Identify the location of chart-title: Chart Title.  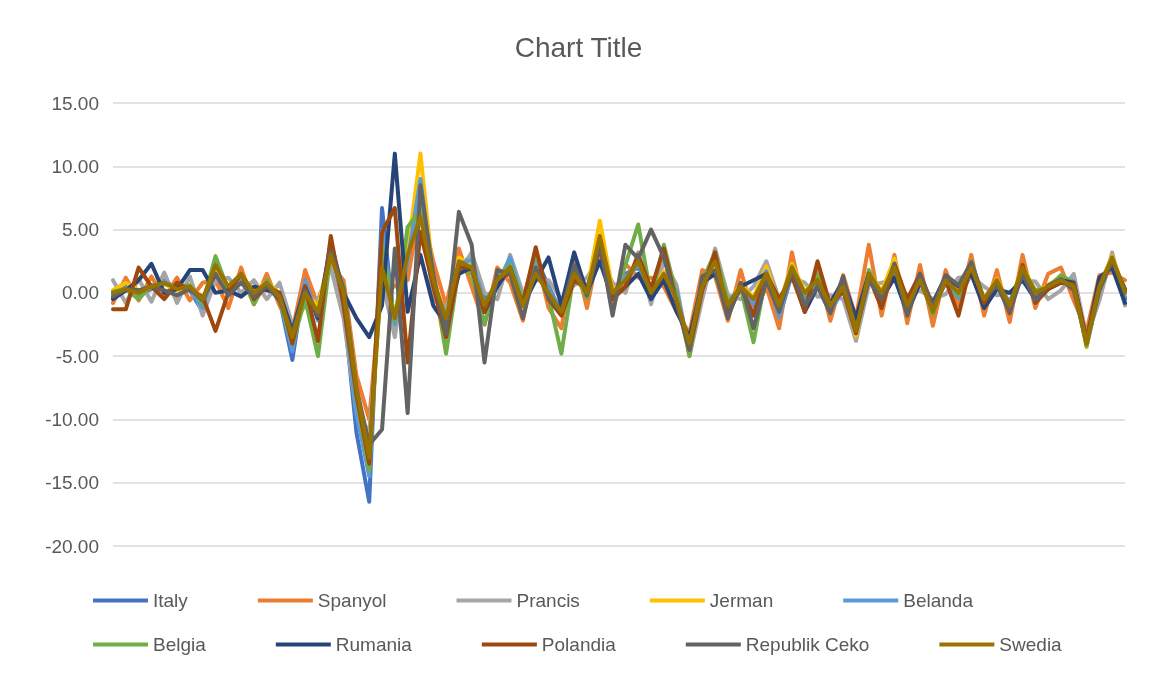
(578, 47).